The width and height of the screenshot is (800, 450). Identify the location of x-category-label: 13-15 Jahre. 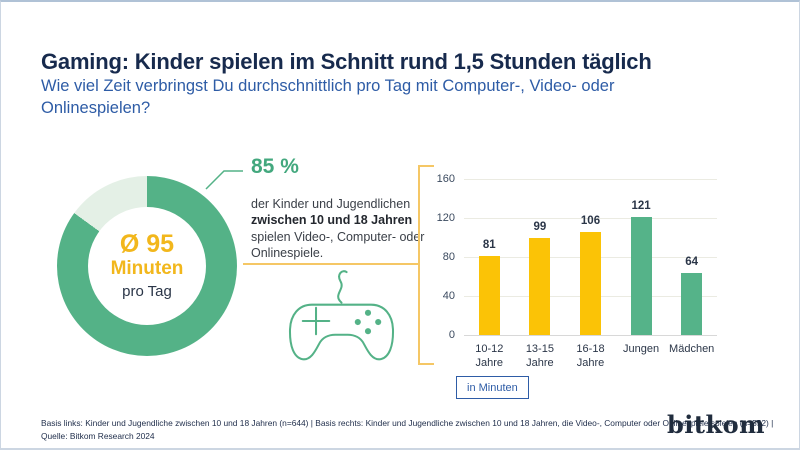
(539, 356).